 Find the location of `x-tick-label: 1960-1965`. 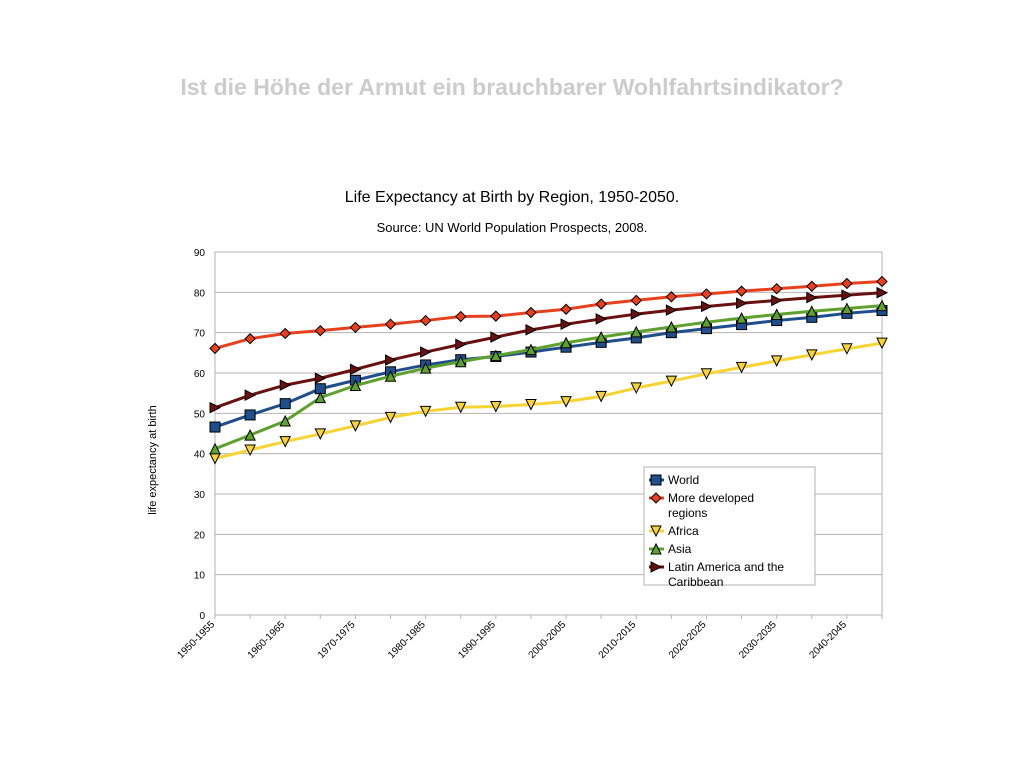

x-tick-label: 1960-1965 is located at coordinates (267, 640).